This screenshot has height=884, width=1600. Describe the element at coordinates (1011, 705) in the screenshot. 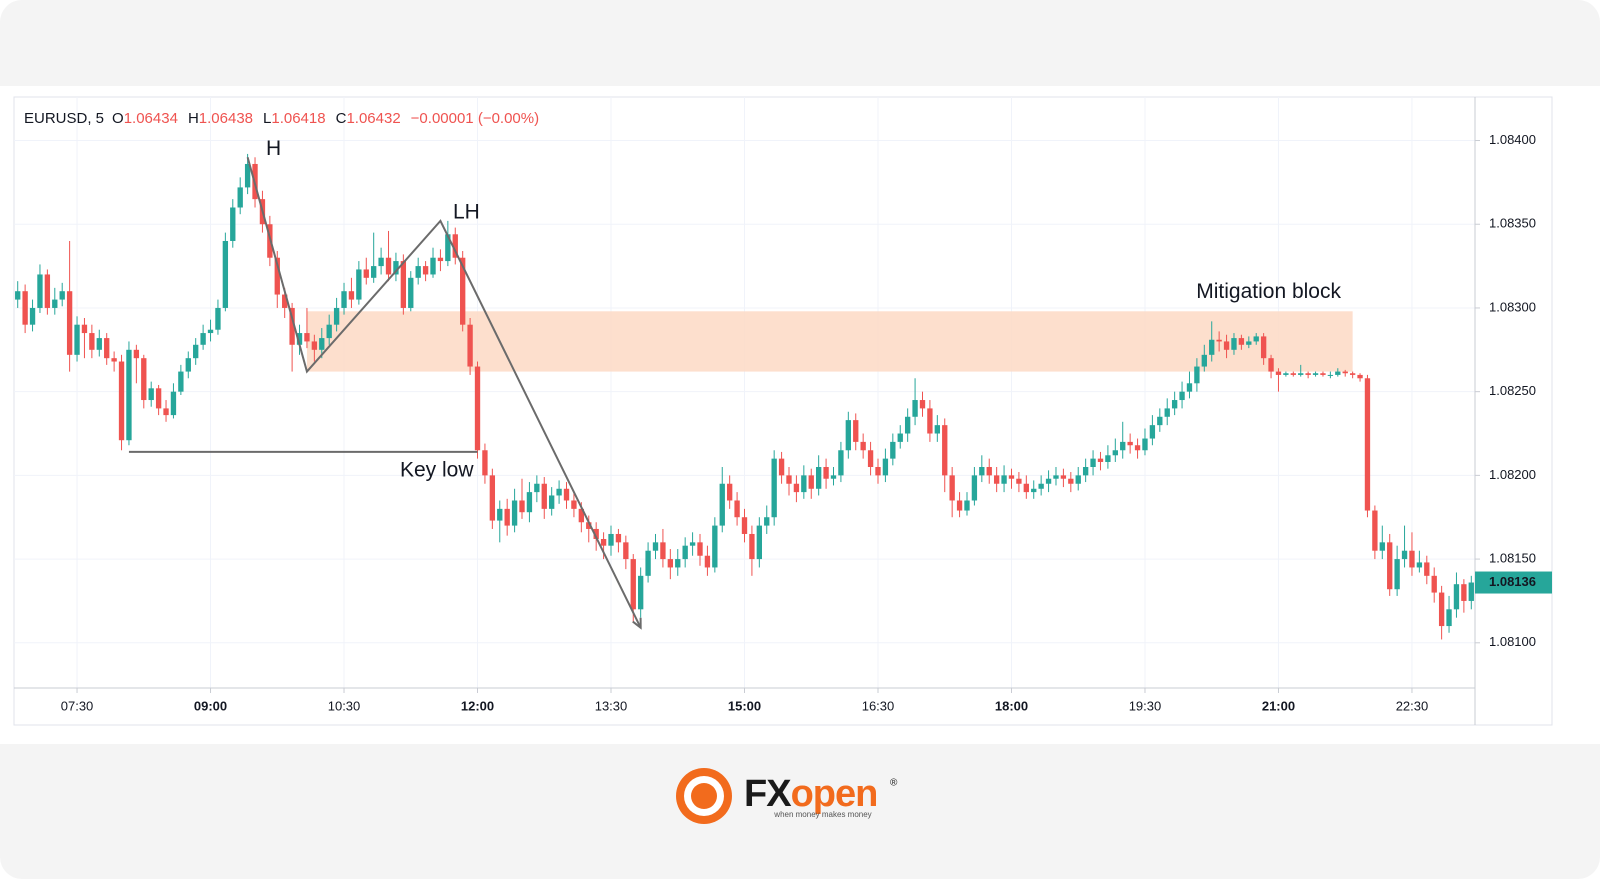

I see `x-tick-label: 18:00` at that location.